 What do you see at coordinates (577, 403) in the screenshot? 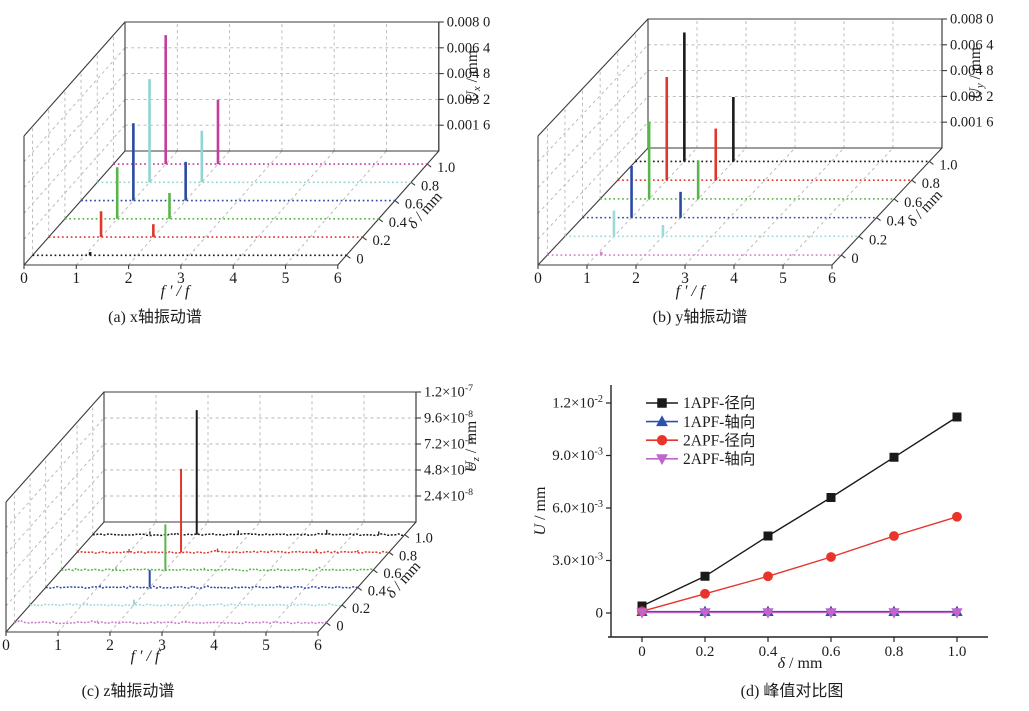
I see `y-tick-label: 1.2×10⁻²` at bounding box center [577, 403].